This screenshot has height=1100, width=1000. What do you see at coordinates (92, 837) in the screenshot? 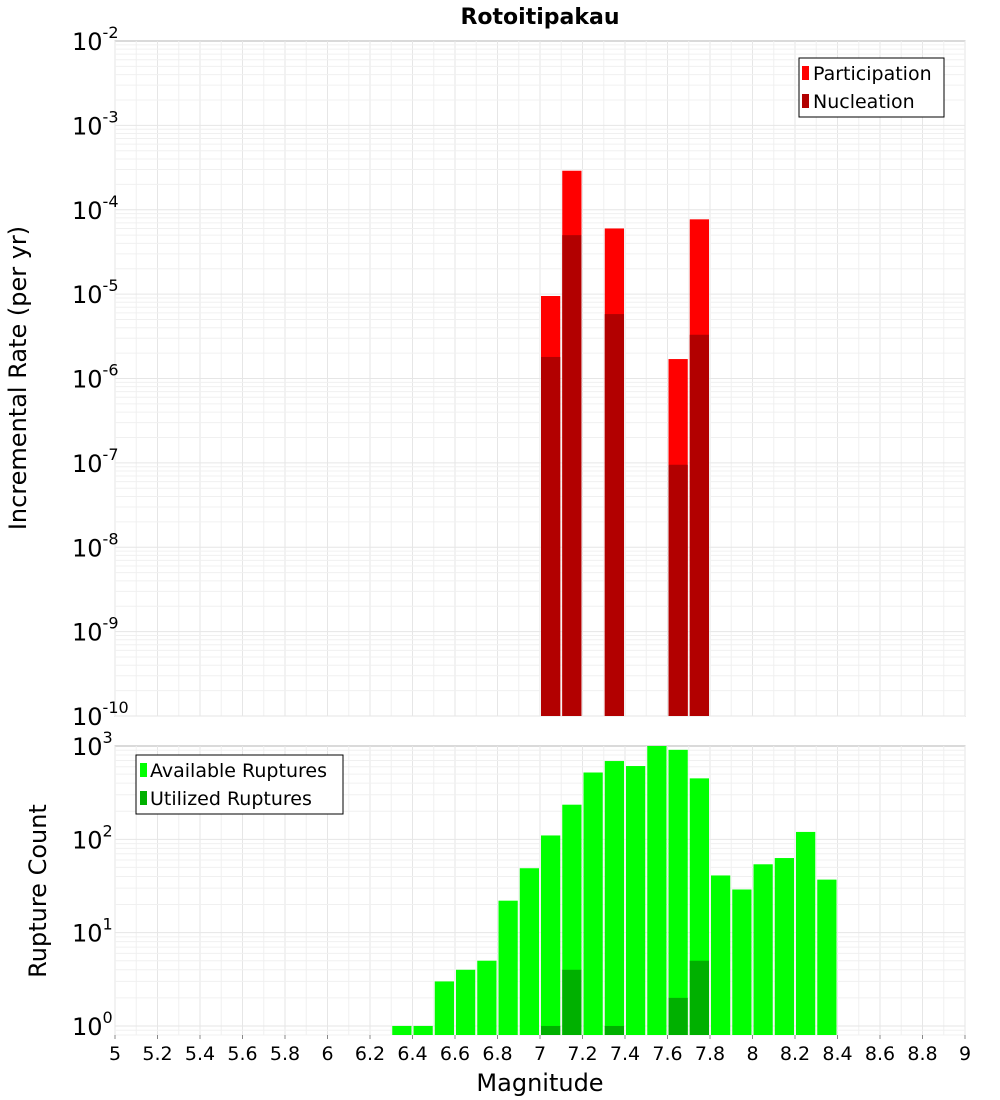
I see `count-y-tick-label: 10²` at bounding box center [92, 837].